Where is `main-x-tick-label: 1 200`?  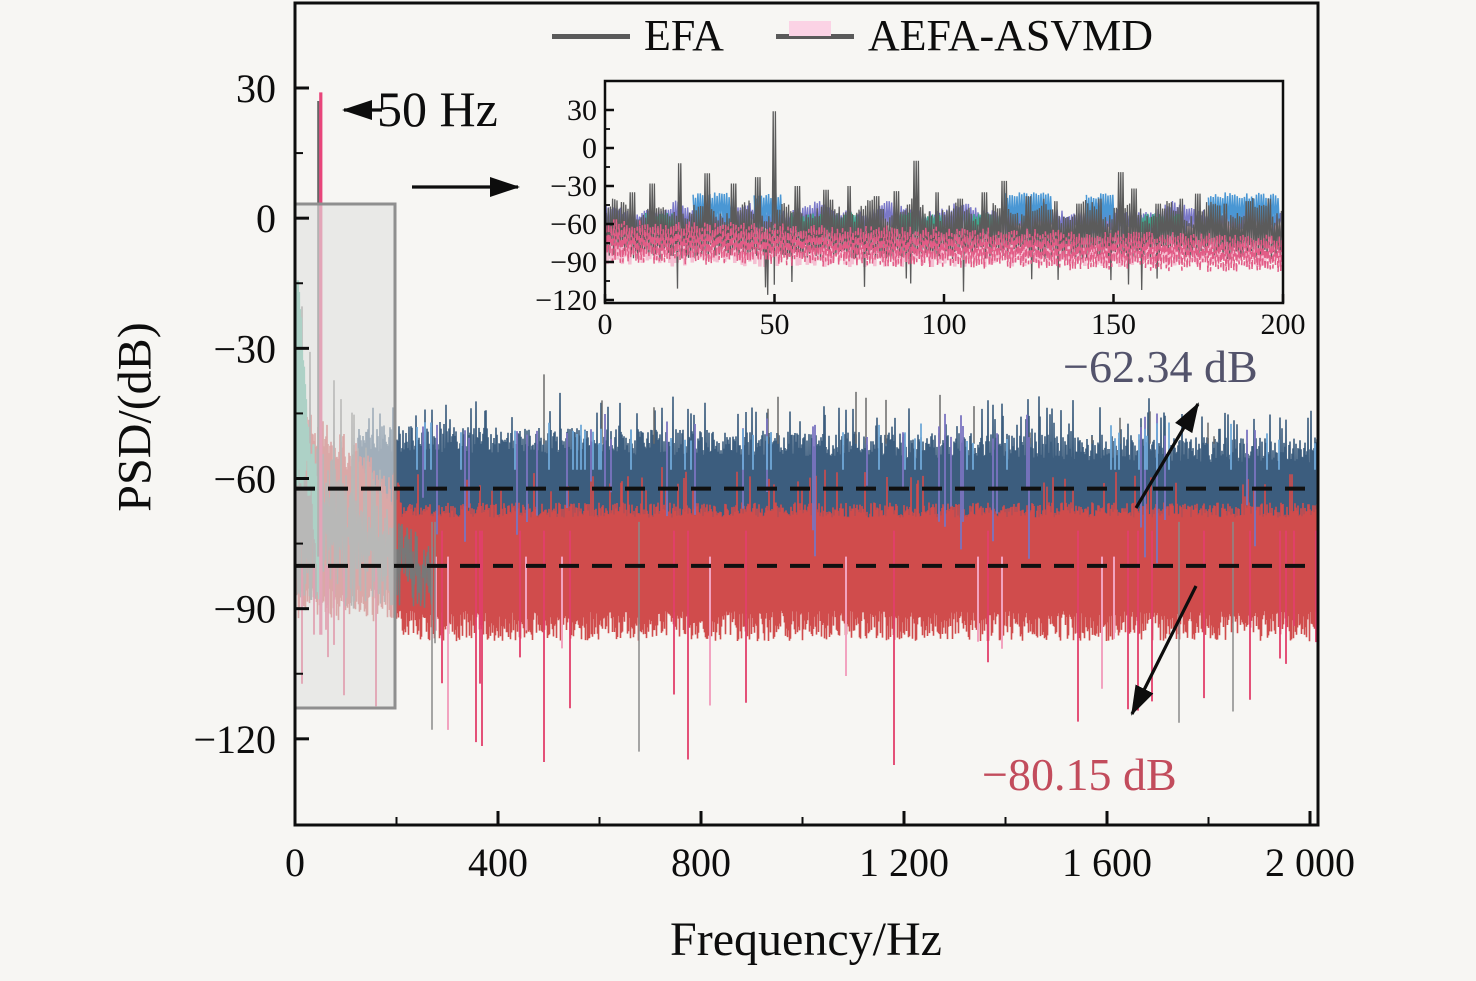
main-x-tick-label: 1 200 is located at coordinates (904, 862).